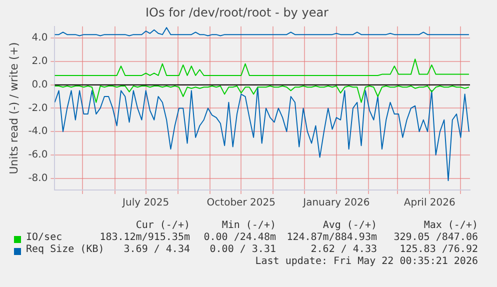 The width and height of the screenshot is (497, 287). Describe the element at coordinates (65, 249) in the screenshot. I see `legend-label: Req Size (KB)` at that location.